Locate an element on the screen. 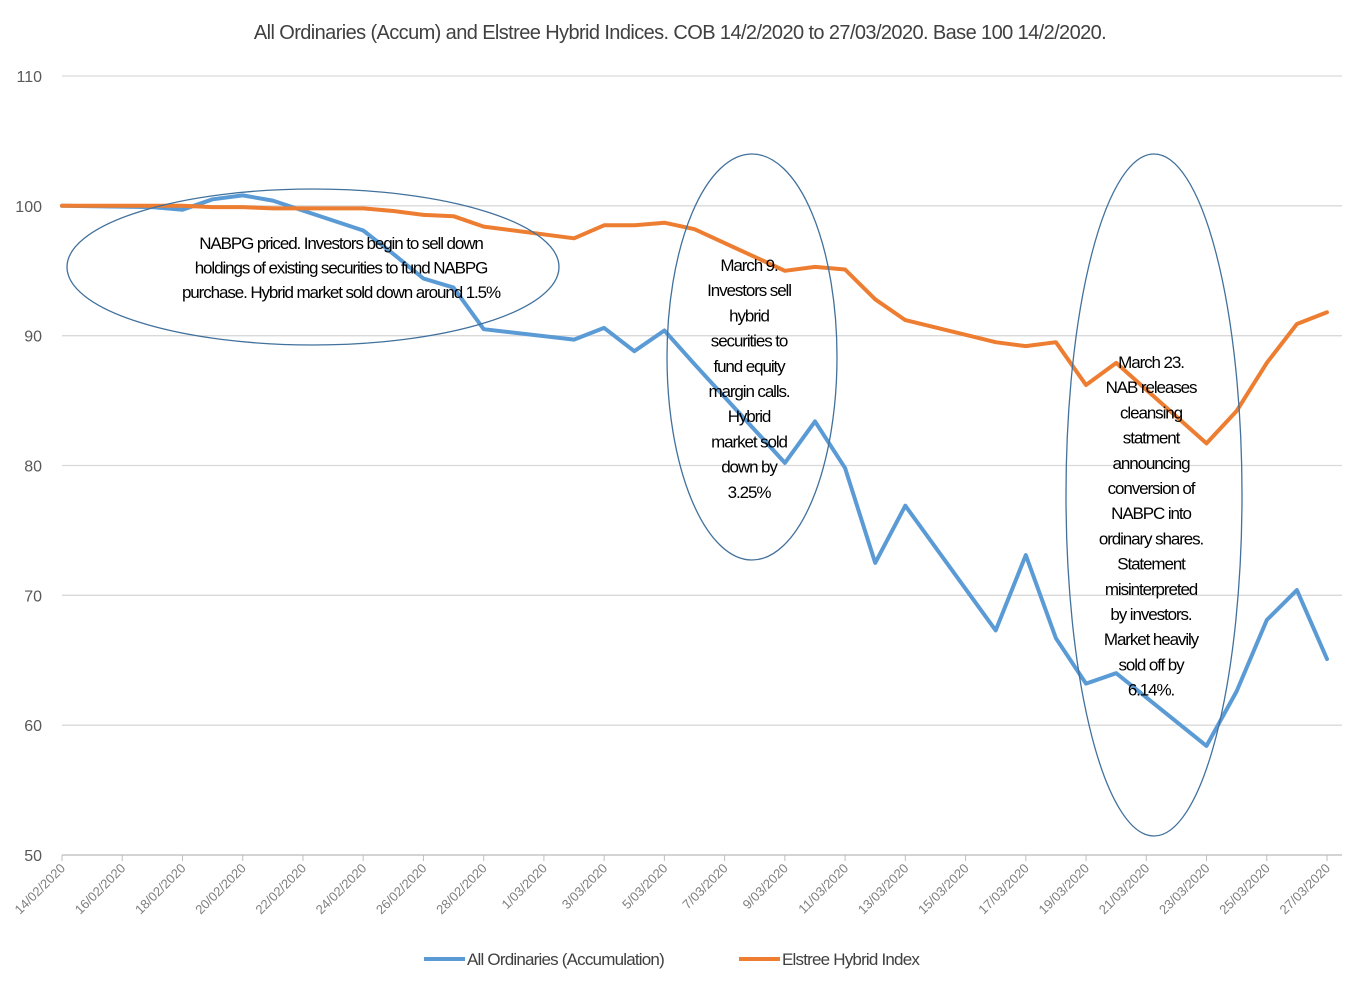 This screenshot has width=1363, height=990. annotation-text: March 23. is located at coordinates (1151, 362).